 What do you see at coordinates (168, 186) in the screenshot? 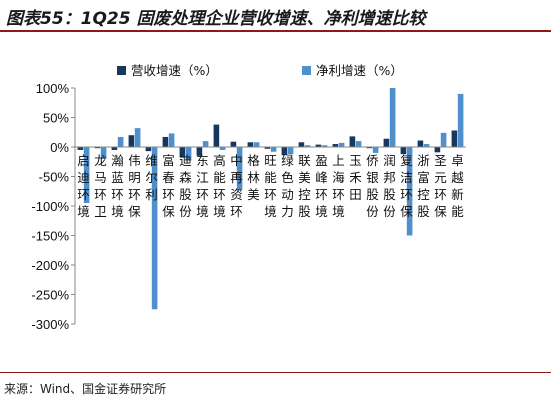
I see `category-label: 富春环保` at bounding box center [168, 186].